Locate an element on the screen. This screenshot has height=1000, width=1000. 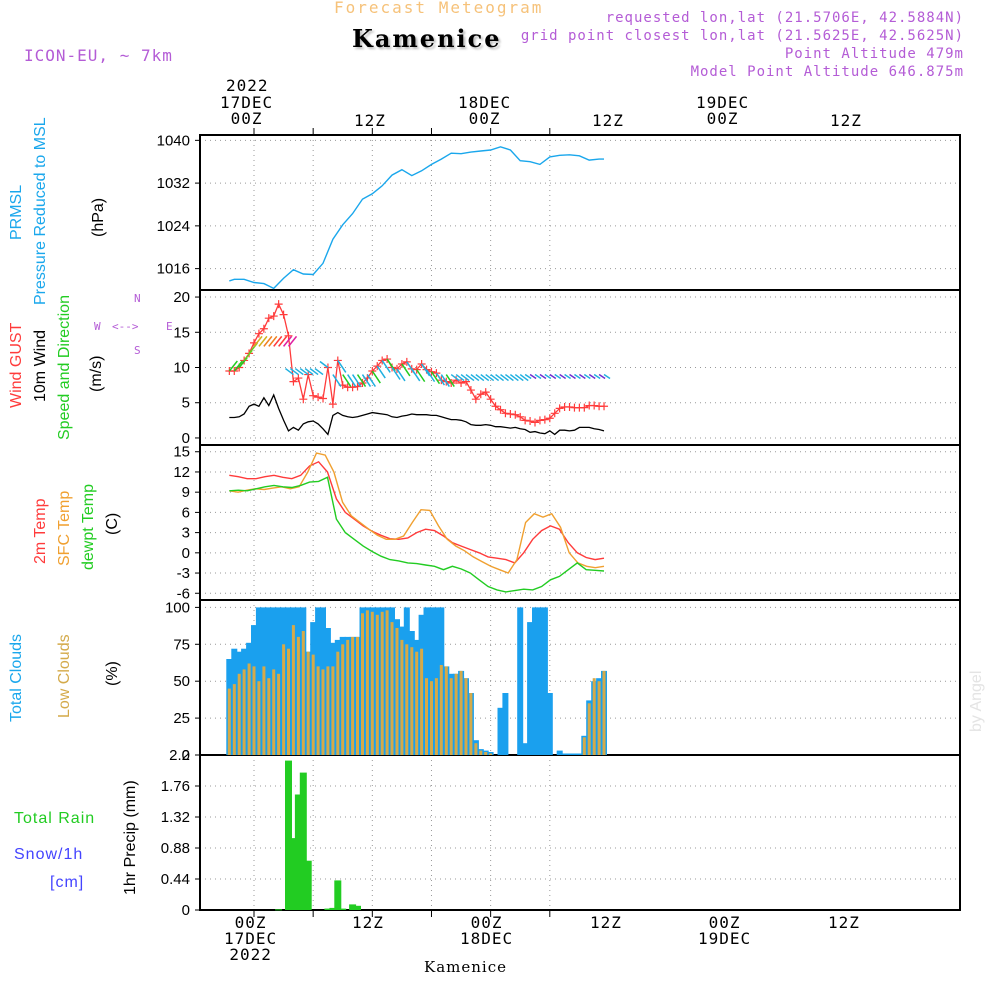
model-label: ICON-EU, ~ 7km is located at coordinates (98, 55).